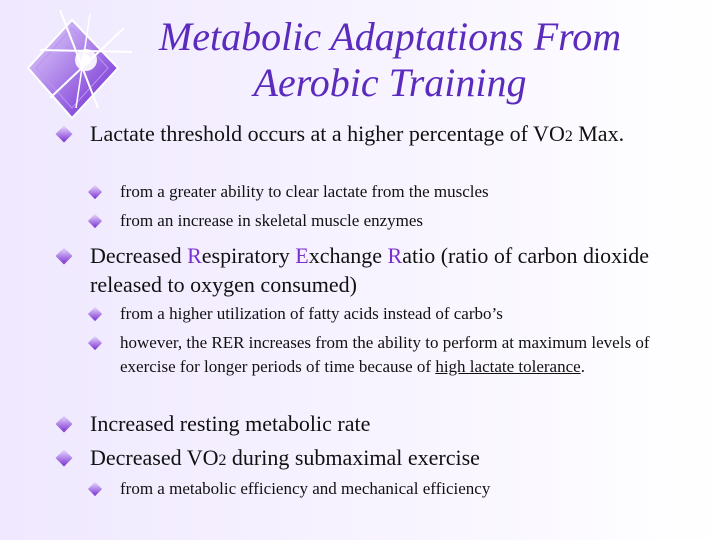 The image size is (720, 540). I want to click on bullet-text: Decreased VO2 during submaximal exercise, so click(285, 457).